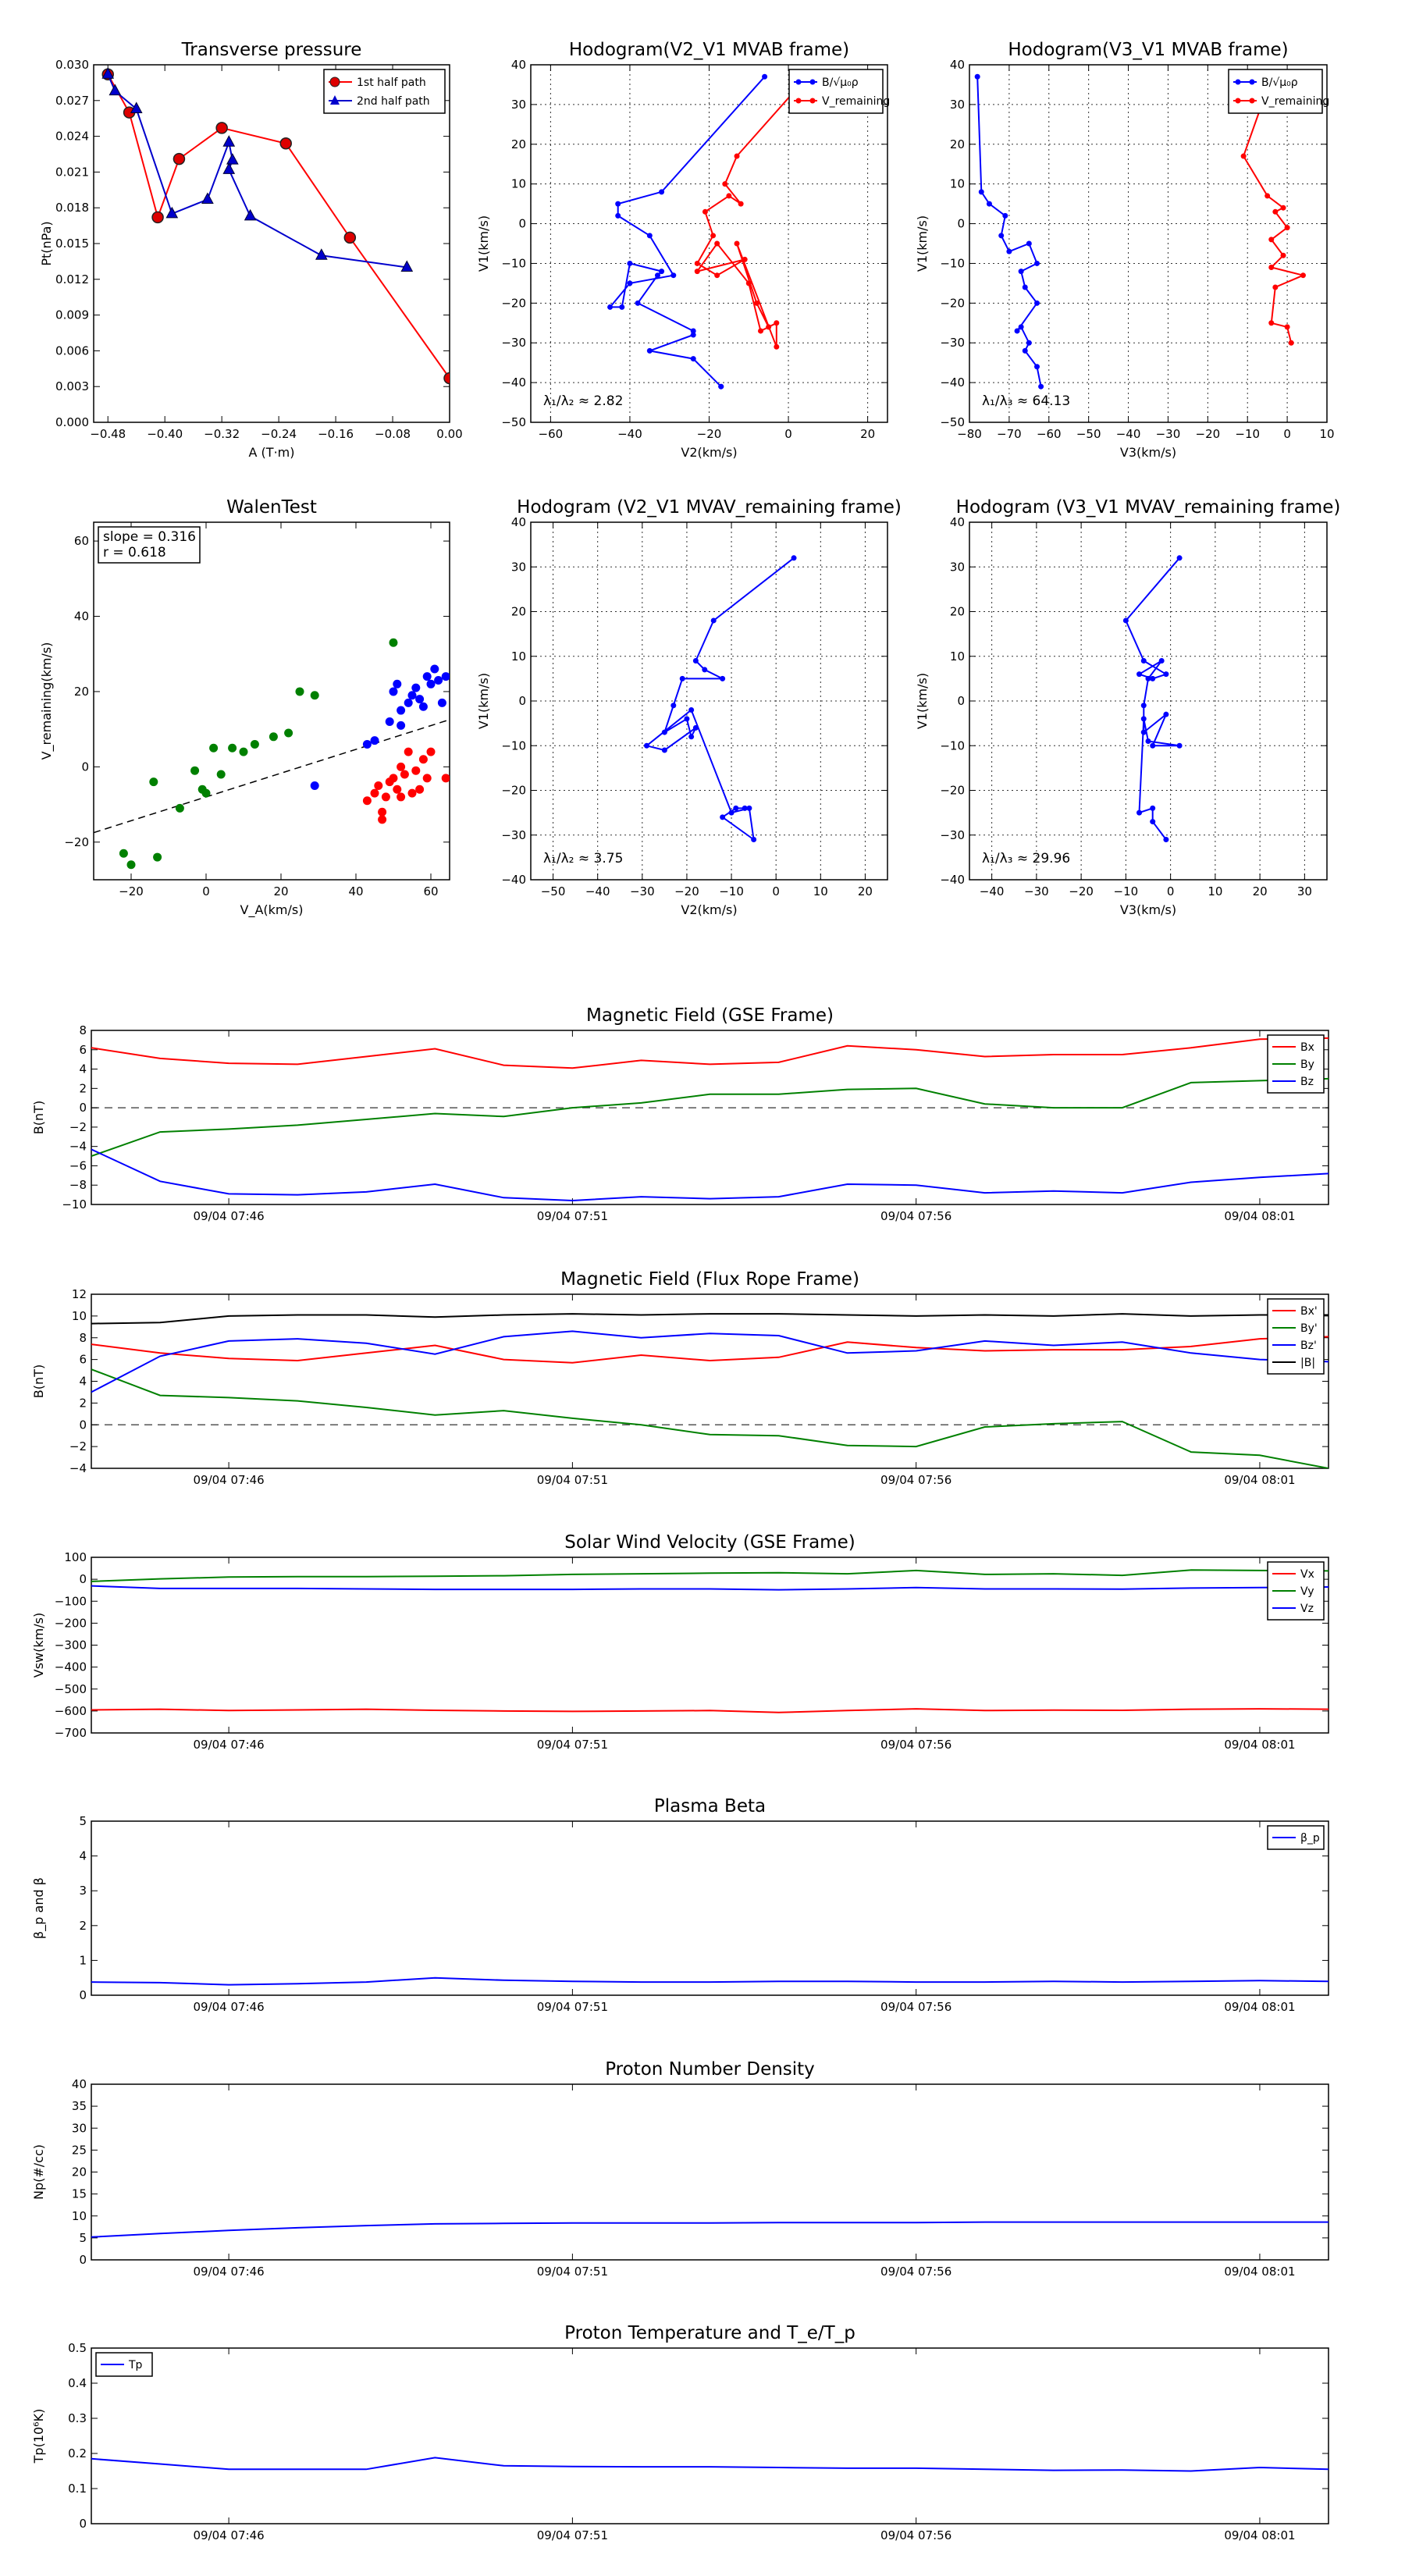 Image resolution: width=1405 pixels, height=2576 pixels. Describe the element at coordinates (150, 537) in the screenshot. I see `annotation-text: slope = 0.316` at that location.